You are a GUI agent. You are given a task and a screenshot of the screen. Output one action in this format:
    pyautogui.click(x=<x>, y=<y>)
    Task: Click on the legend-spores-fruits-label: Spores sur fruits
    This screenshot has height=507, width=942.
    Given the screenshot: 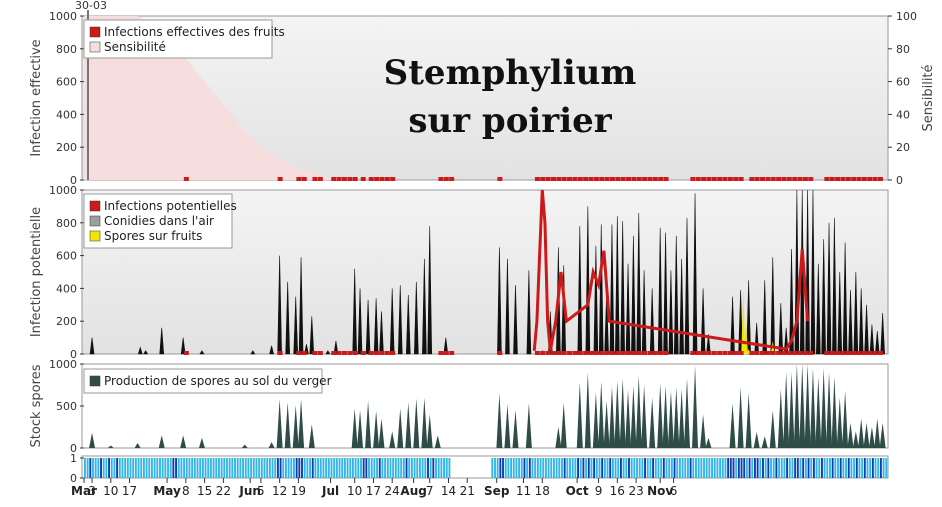 What is the action you would take?
    pyautogui.click(x=153, y=236)
    